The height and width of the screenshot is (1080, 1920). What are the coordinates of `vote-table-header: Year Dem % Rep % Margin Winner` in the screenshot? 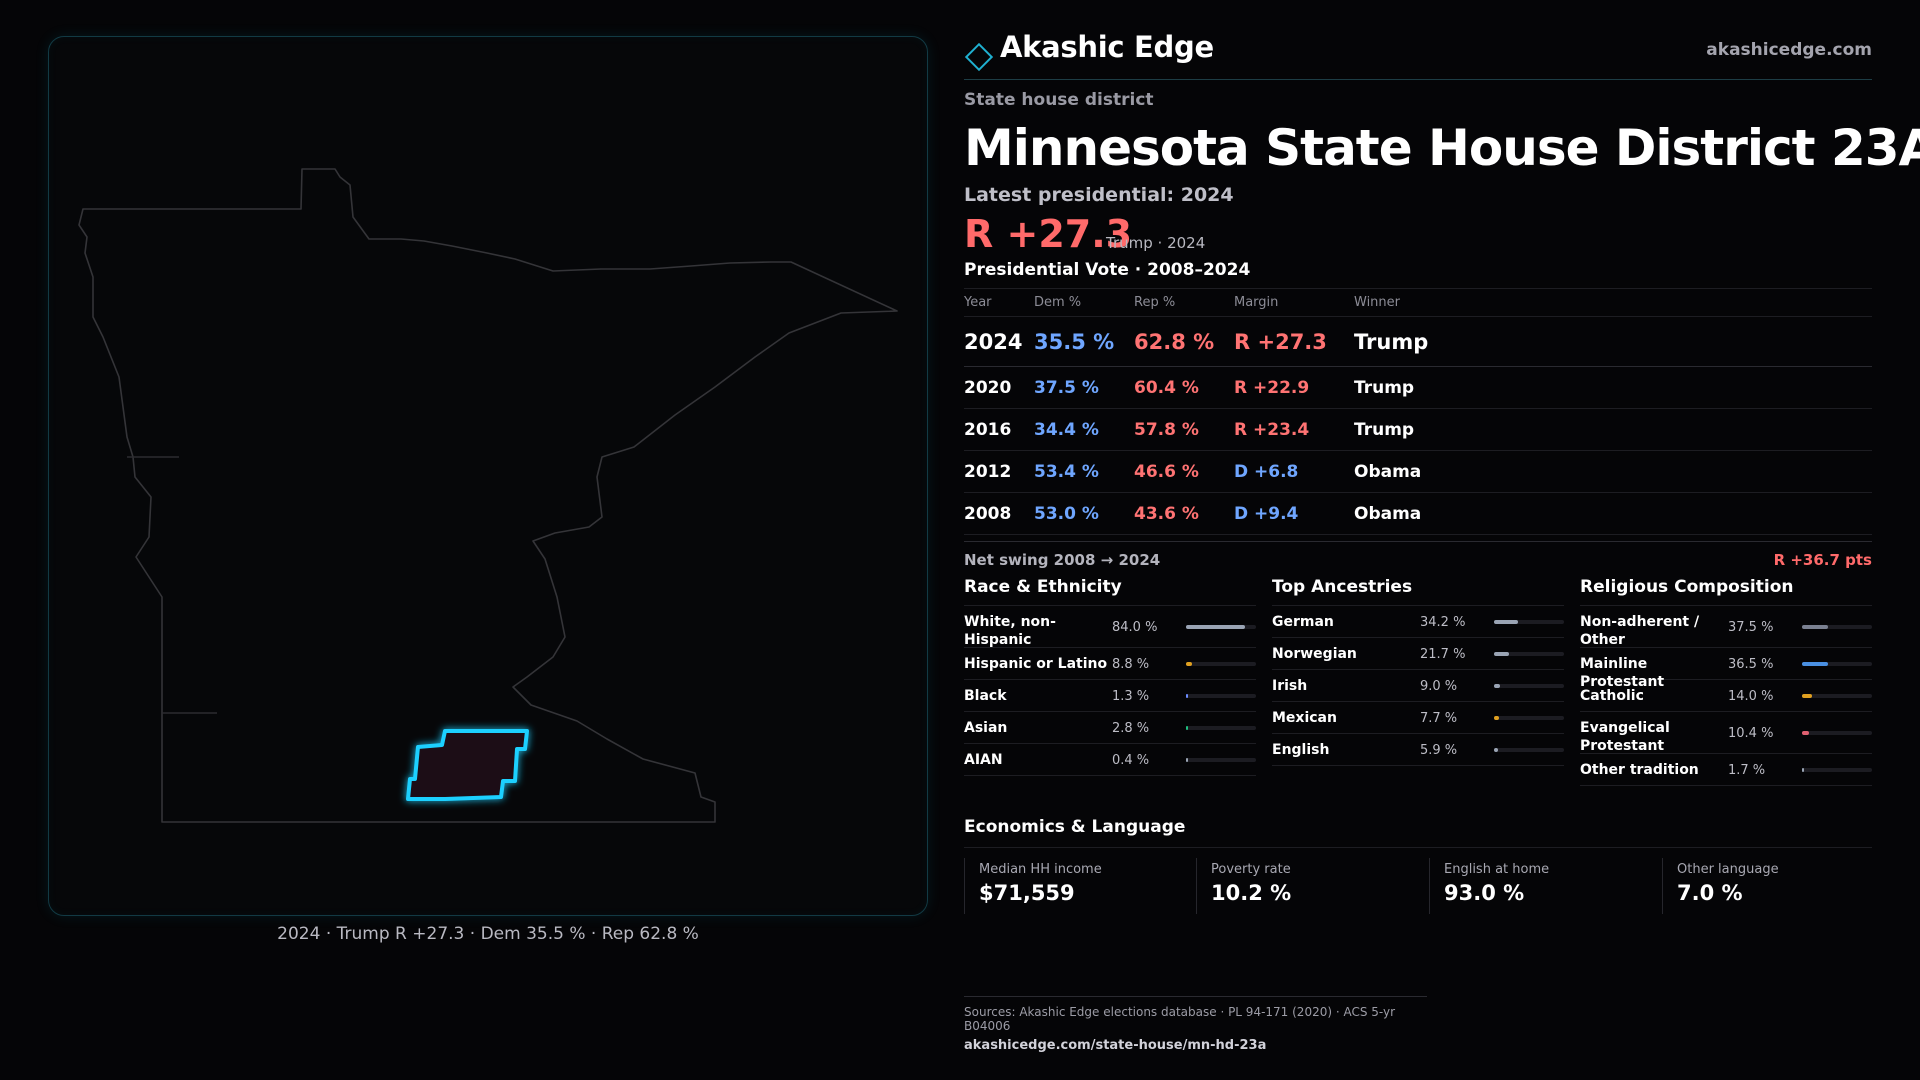 It's located at (1418, 302).